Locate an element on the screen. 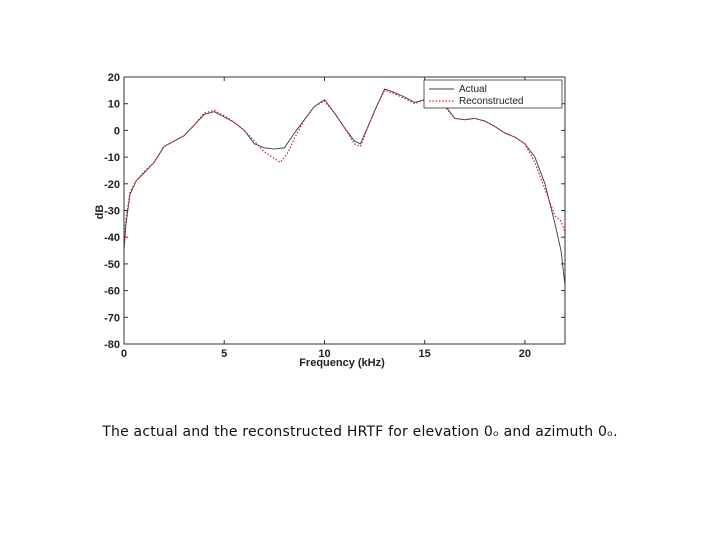 Image resolution: width=720 pixels, height=540 pixels. x-tick-label: 0 is located at coordinates (124, 354).